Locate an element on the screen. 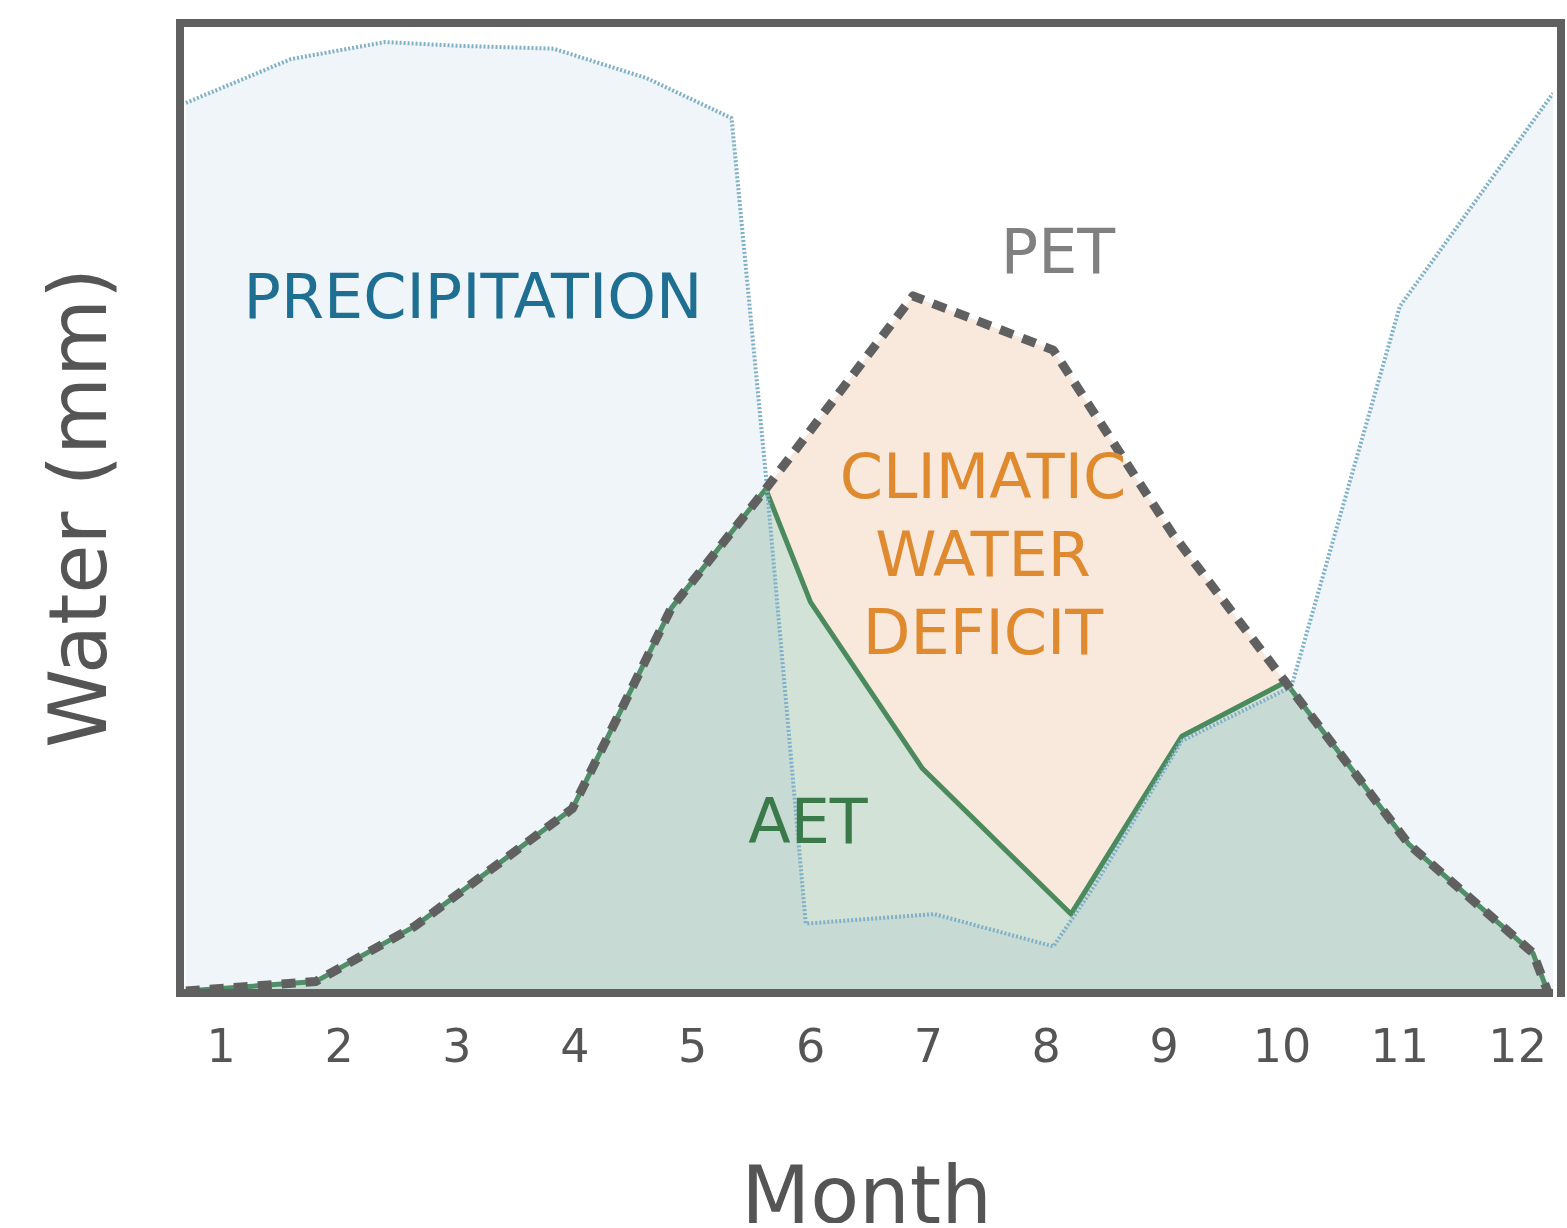 The image size is (1567, 1228). x-tick-label: 6 is located at coordinates (810, 1045).